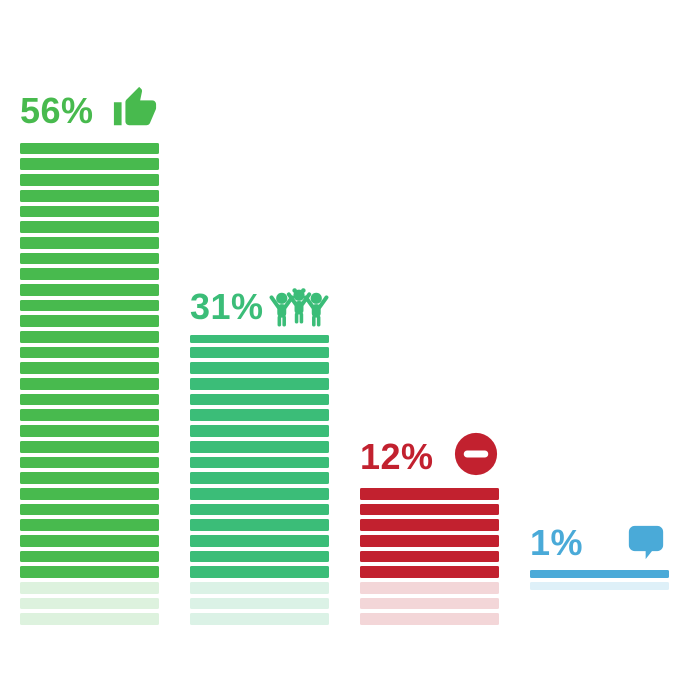 Image resolution: width=690 pixels, height=690 pixels. What do you see at coordinates (599, 539) in the screenshot?
I see `bar-label-row: 1%` at bounding box center [599, 539].